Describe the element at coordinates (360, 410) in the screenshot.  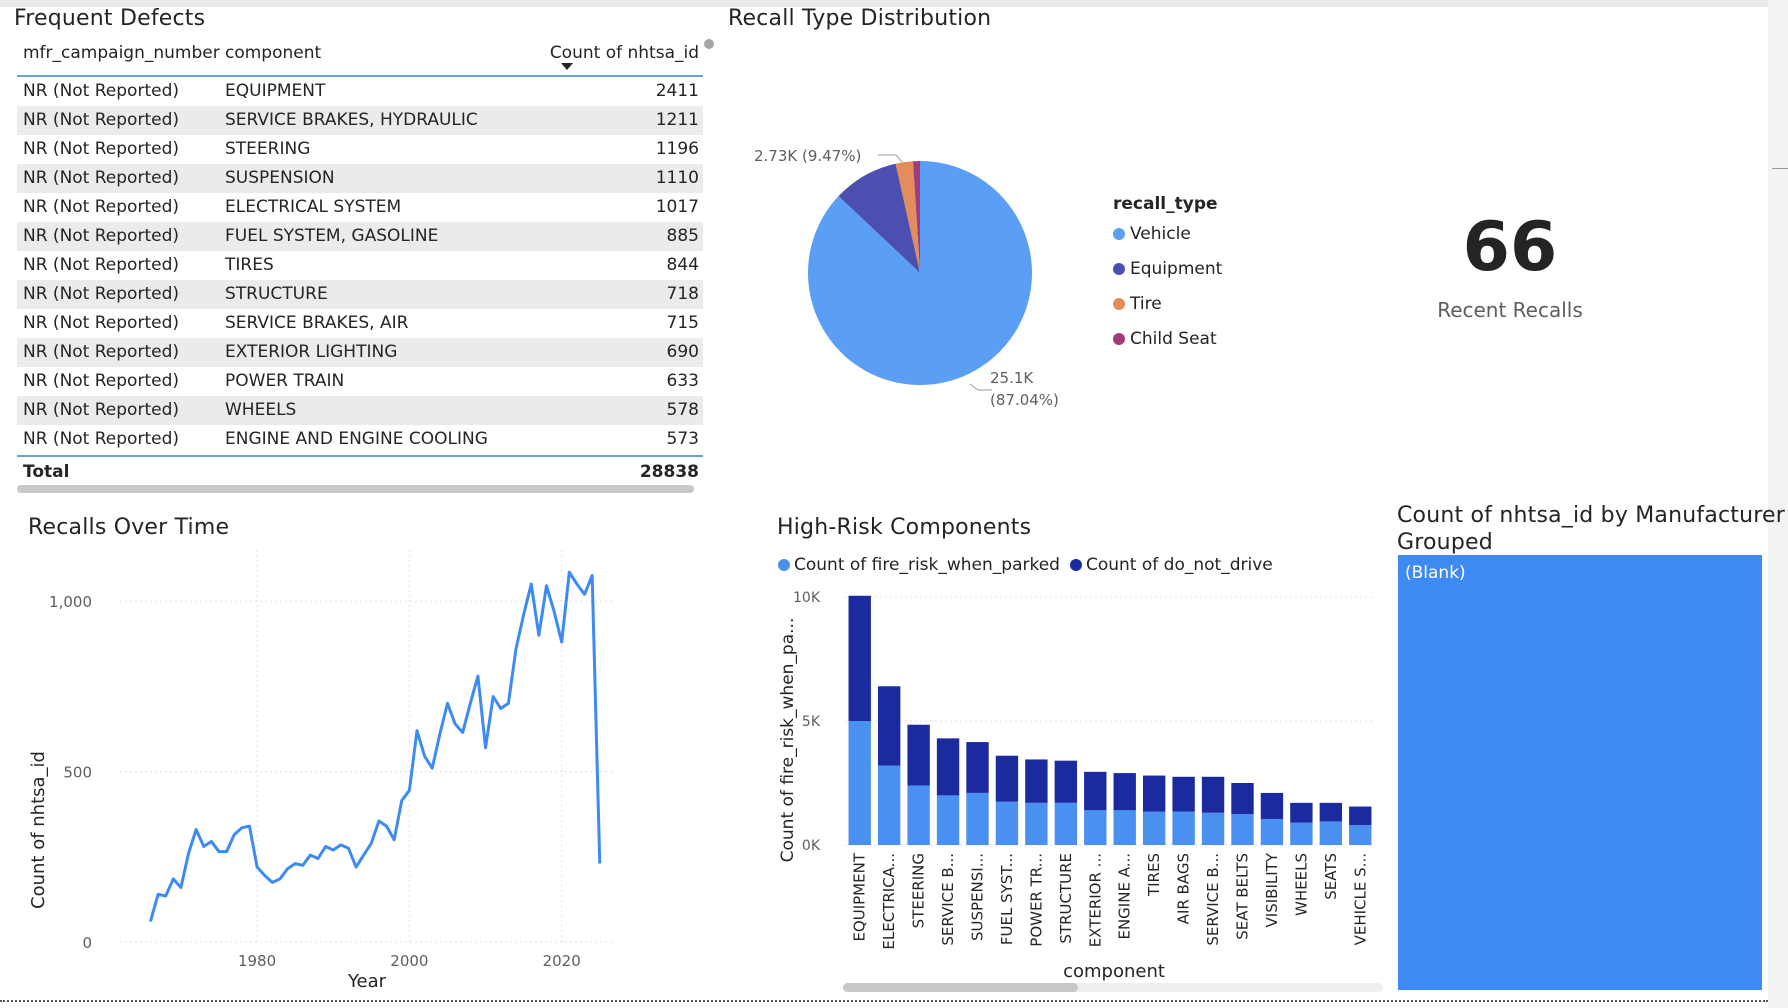
I see `table-row: NR (Not Reported) WHEELS 578` at that location.